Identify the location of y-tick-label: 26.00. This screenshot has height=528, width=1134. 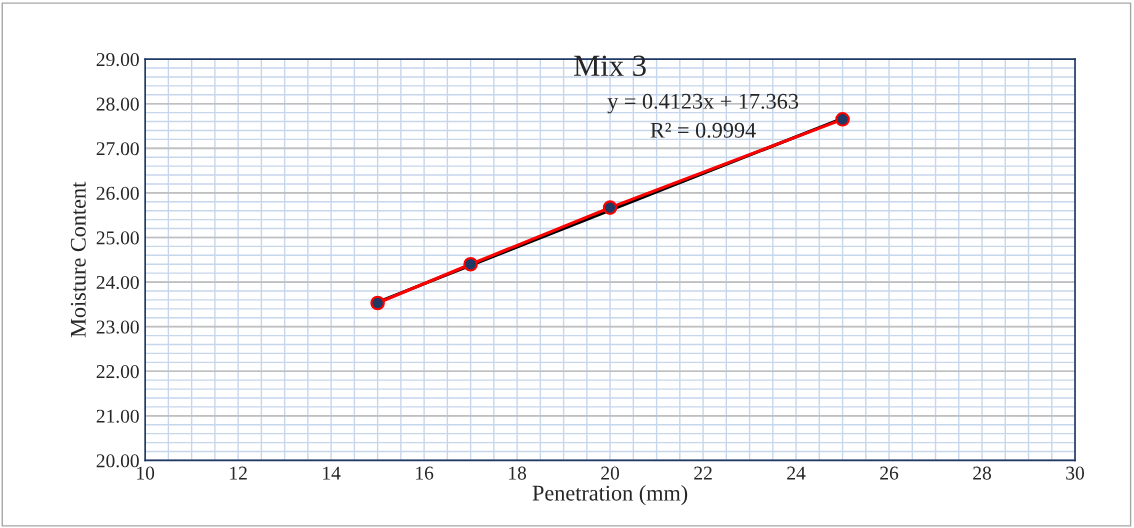
(117, 193).